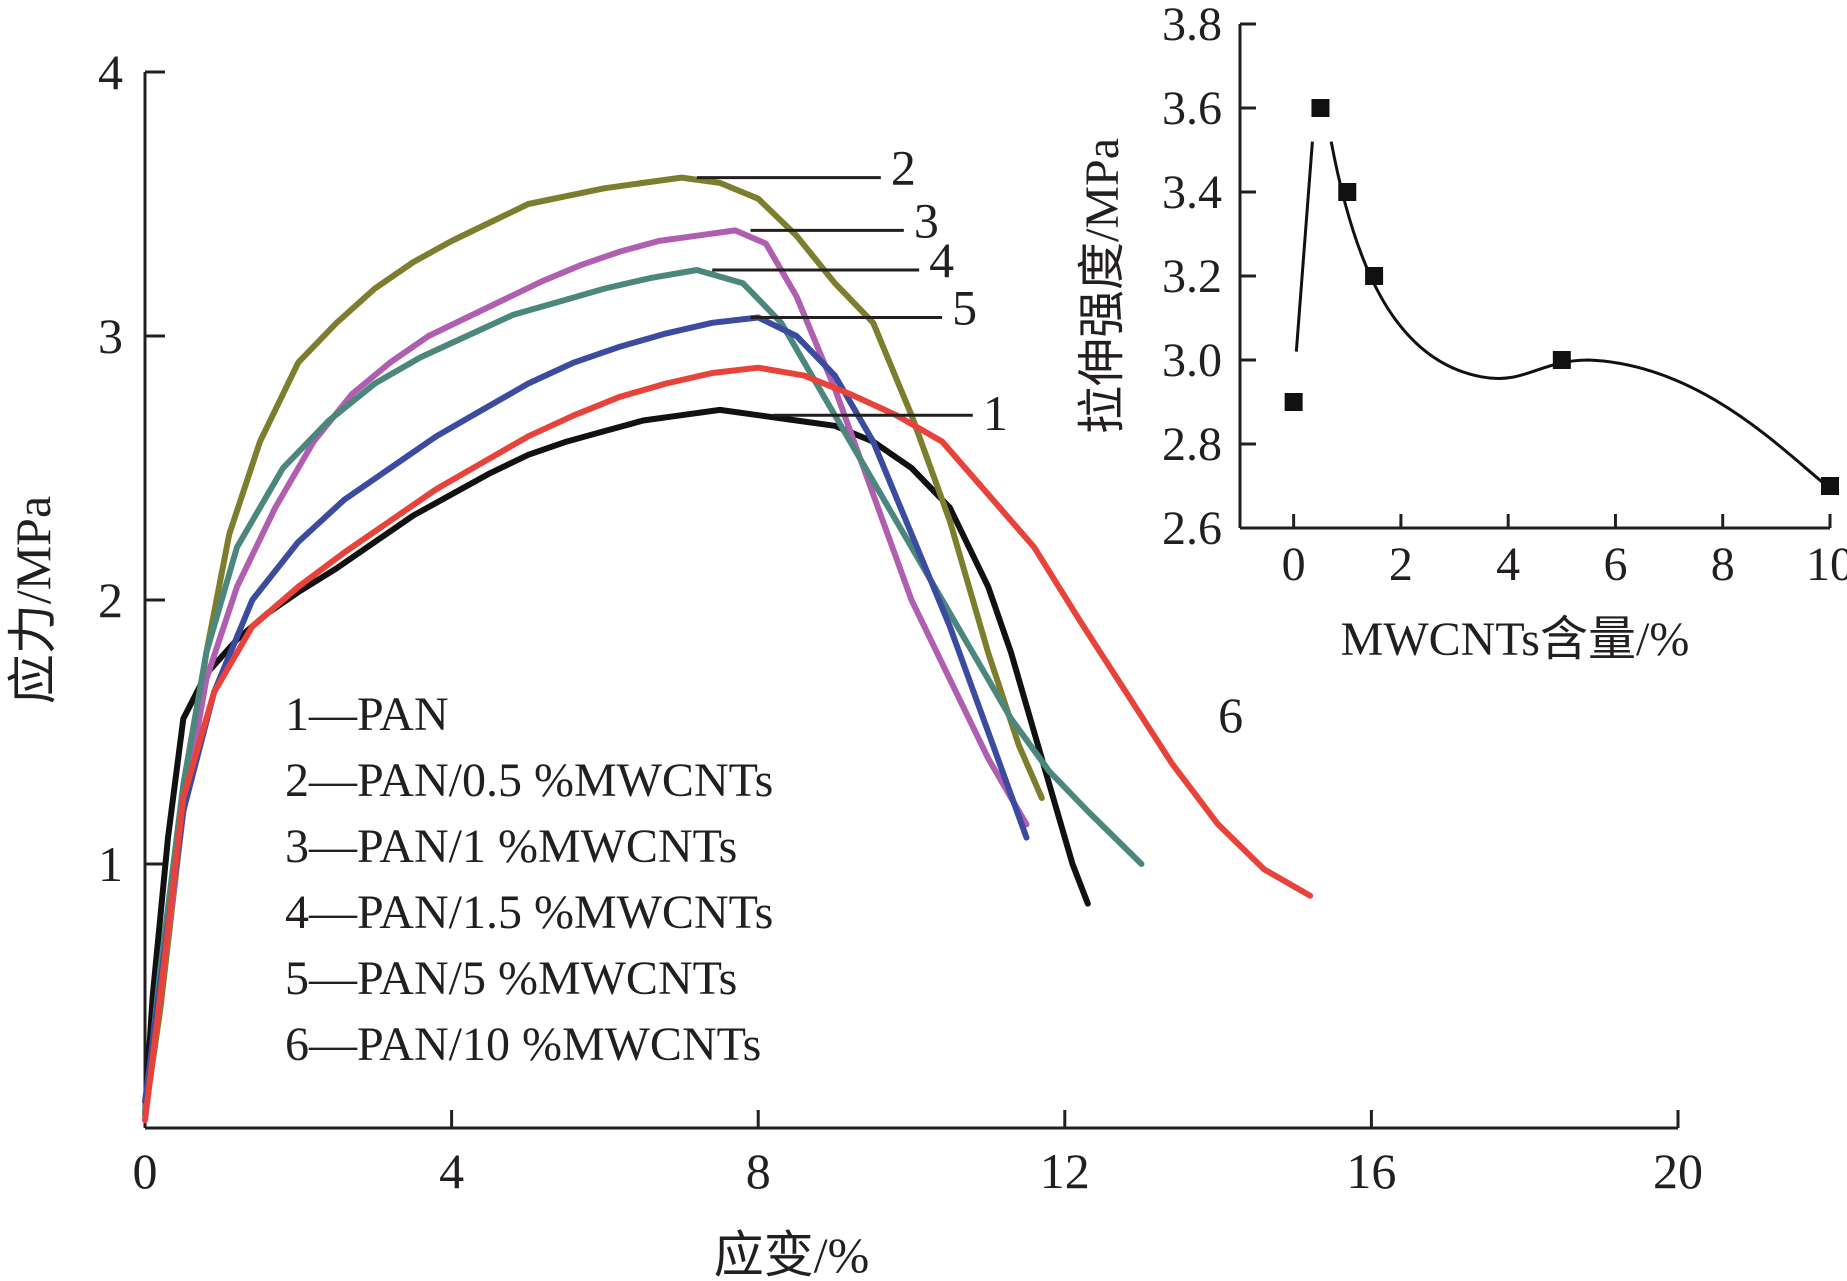 The width and height of the screenshot is (1847, 1281). Describe the element at coordinates (511, 846) in the screenshot. I see `legend-entry-3: 3—PAN/1 %MWCNTs` at that location.